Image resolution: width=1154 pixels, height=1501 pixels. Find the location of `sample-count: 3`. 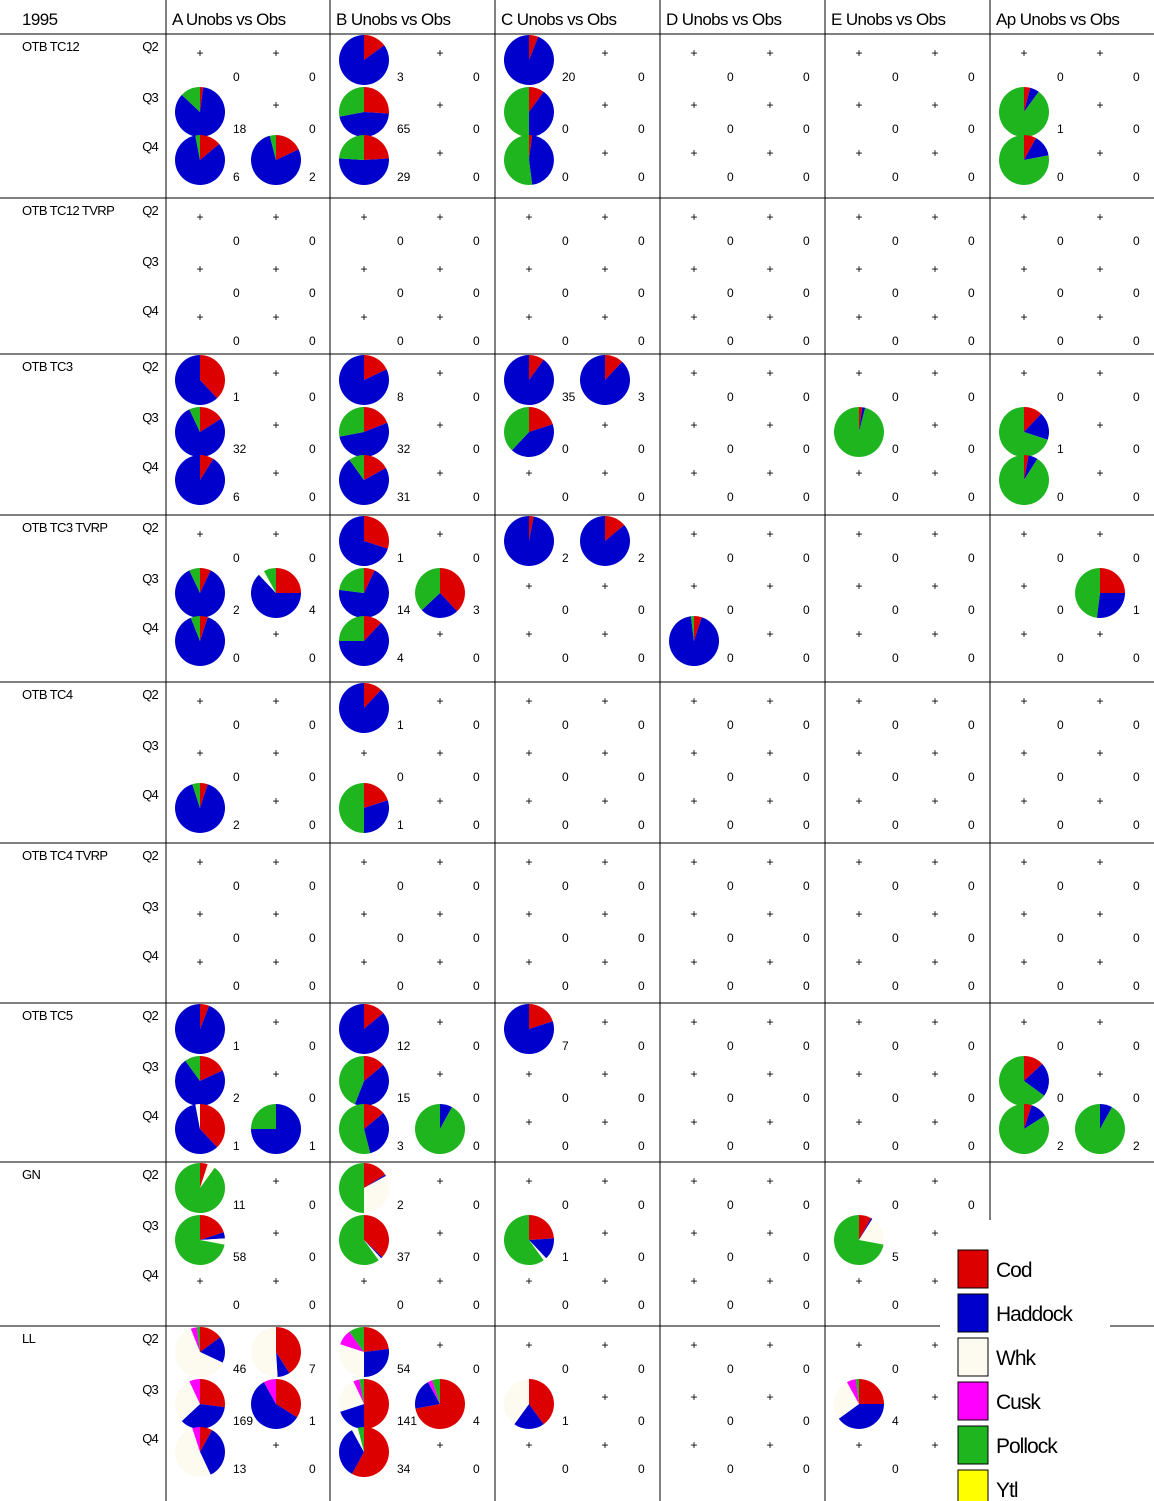

sample-count: 3 is located at coordinates (400, 77).